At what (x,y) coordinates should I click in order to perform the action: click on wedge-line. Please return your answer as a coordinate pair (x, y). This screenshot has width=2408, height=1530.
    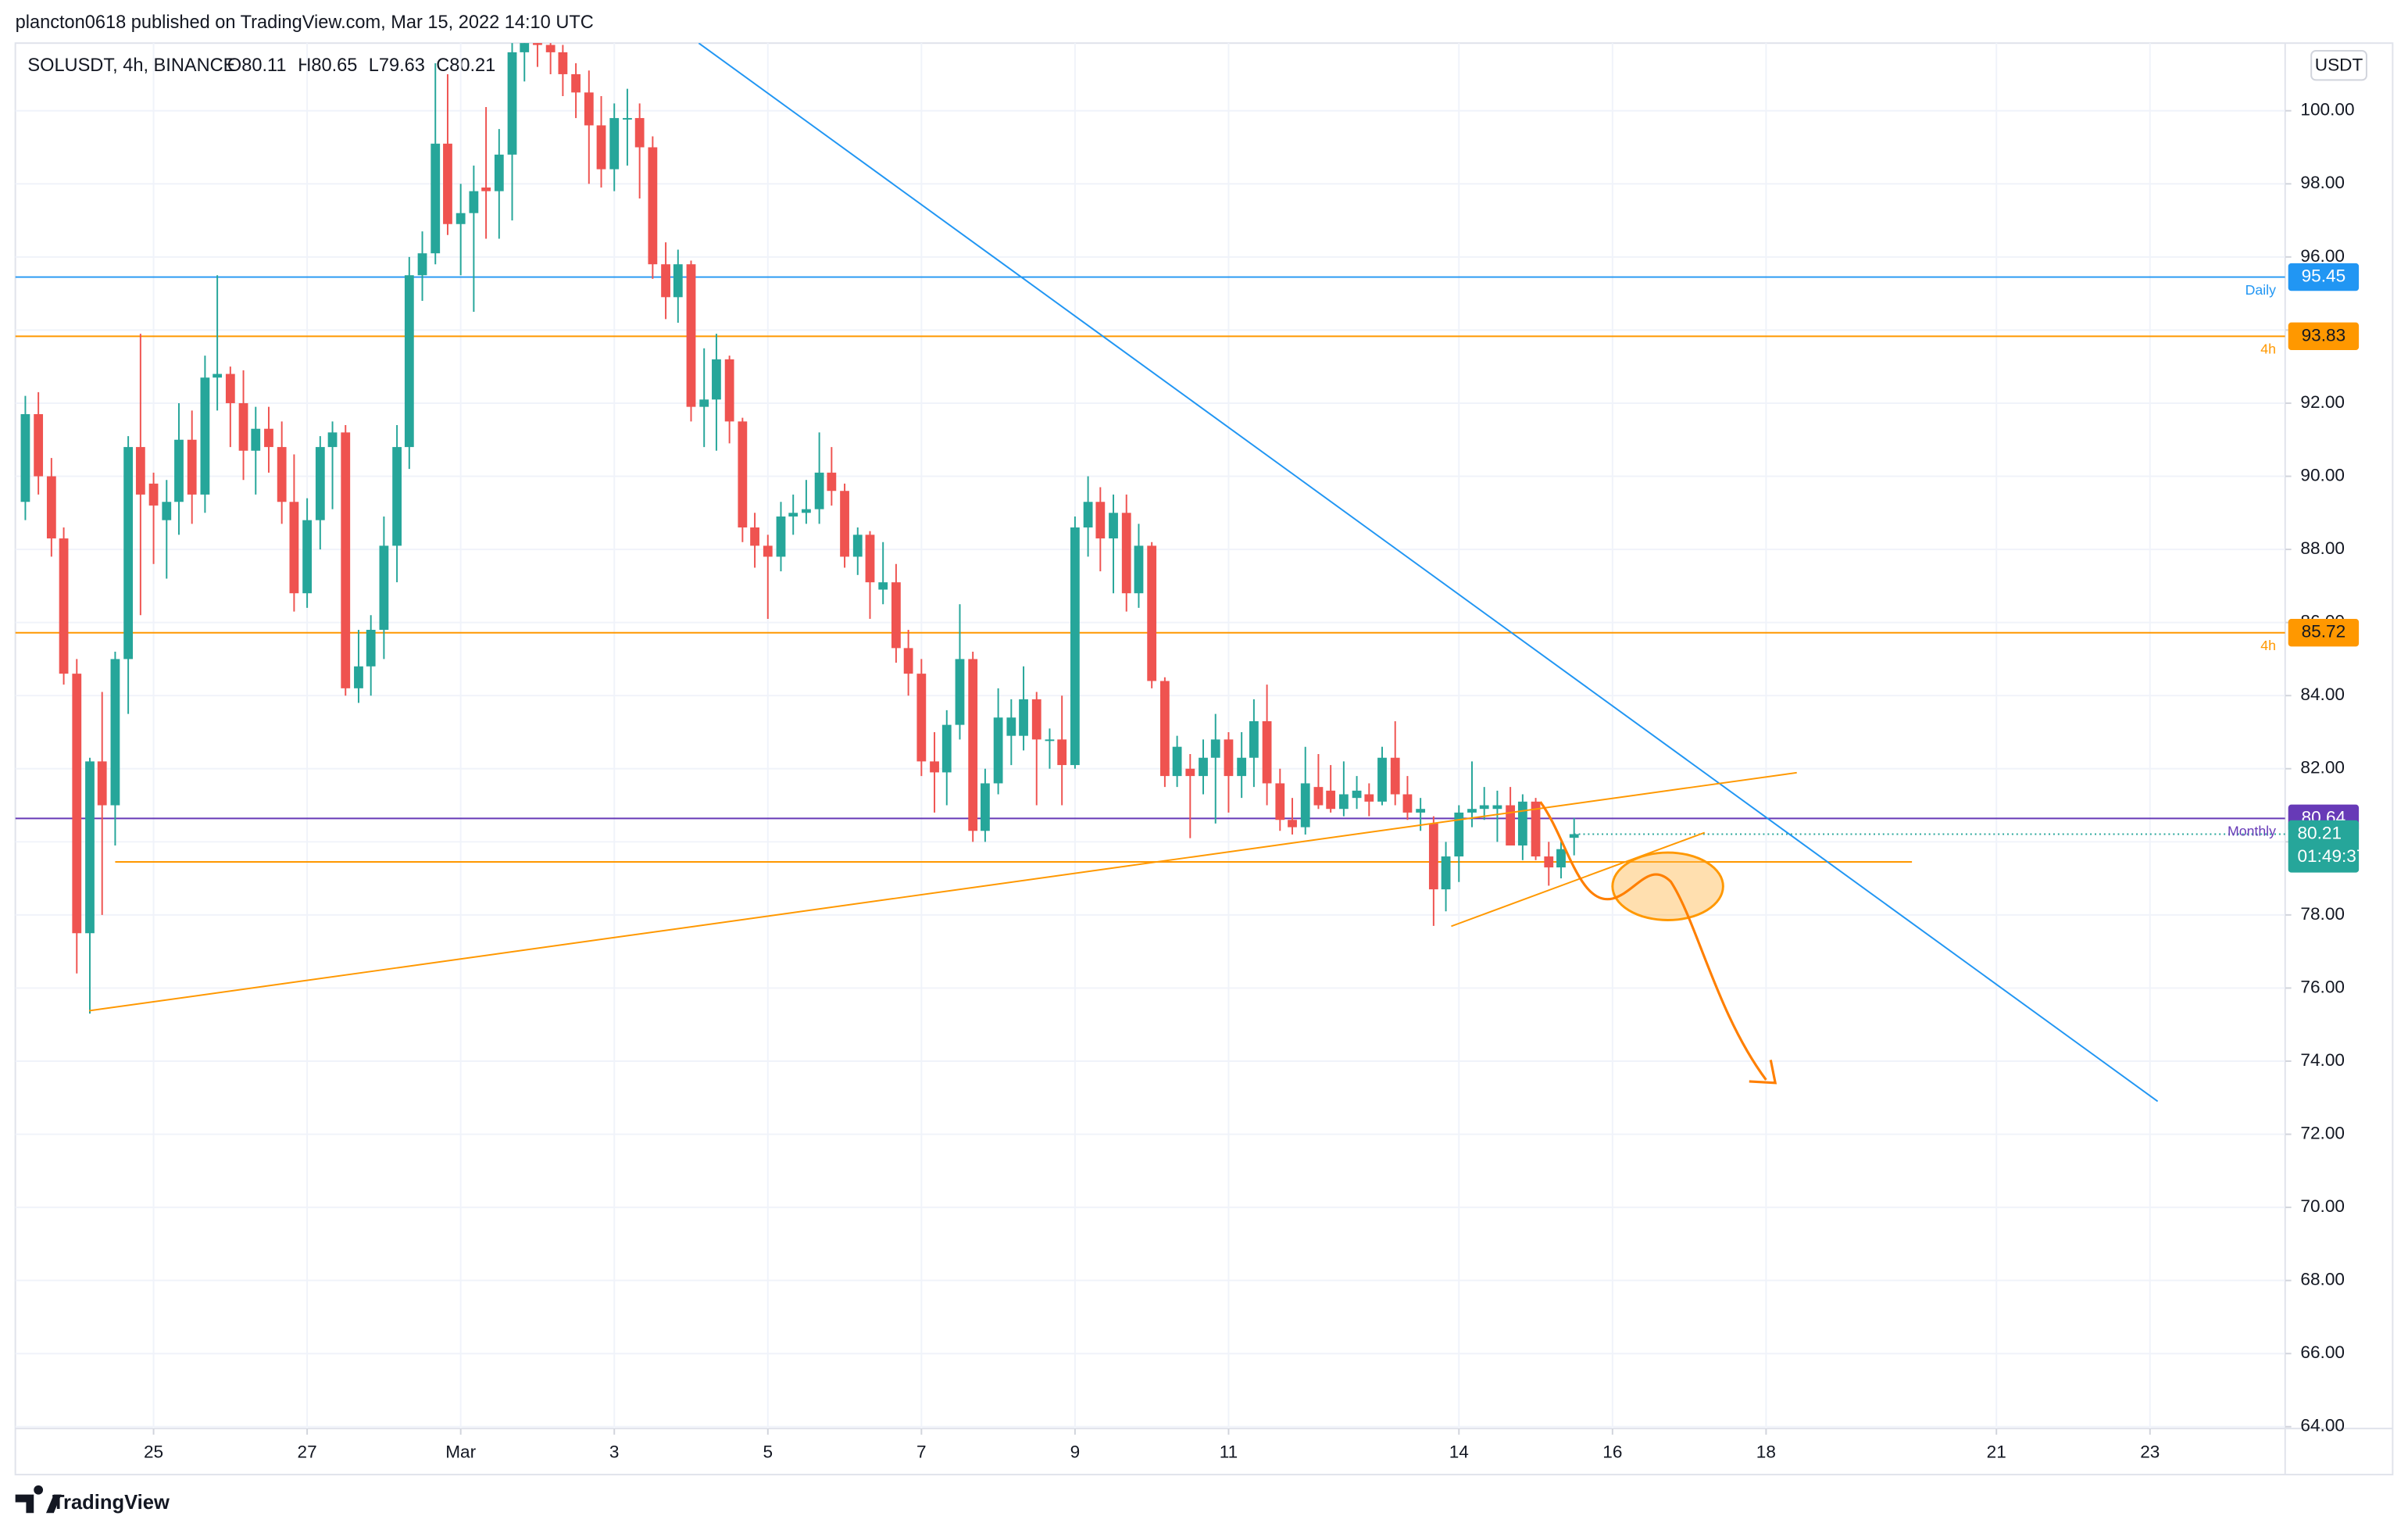
    Looking at the image, I should click on (1578, 879).